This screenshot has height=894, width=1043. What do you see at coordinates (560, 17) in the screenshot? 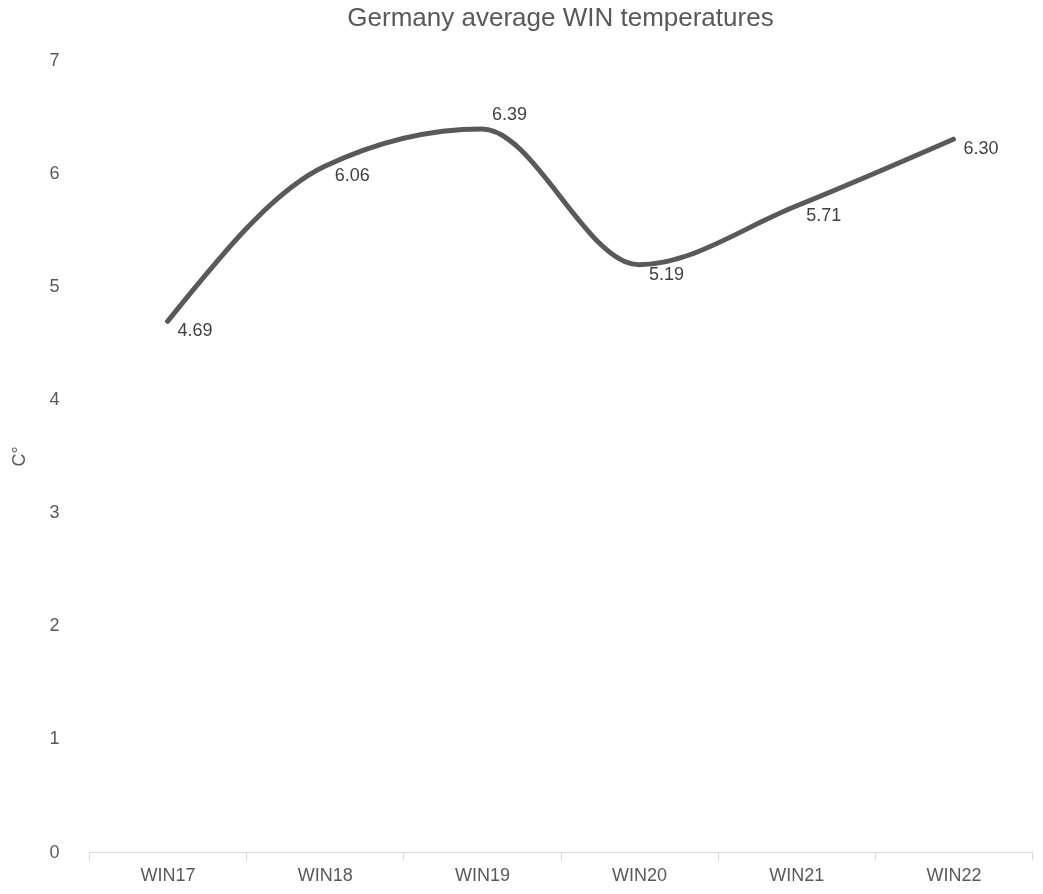
I see `chart-title: Germany average WIN temperatures` at bounding box center [560, 17].